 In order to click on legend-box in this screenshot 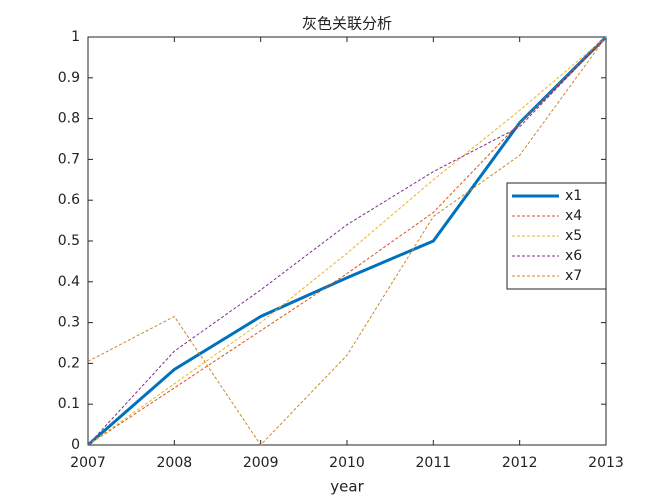, I will do `click(556, 236)`.